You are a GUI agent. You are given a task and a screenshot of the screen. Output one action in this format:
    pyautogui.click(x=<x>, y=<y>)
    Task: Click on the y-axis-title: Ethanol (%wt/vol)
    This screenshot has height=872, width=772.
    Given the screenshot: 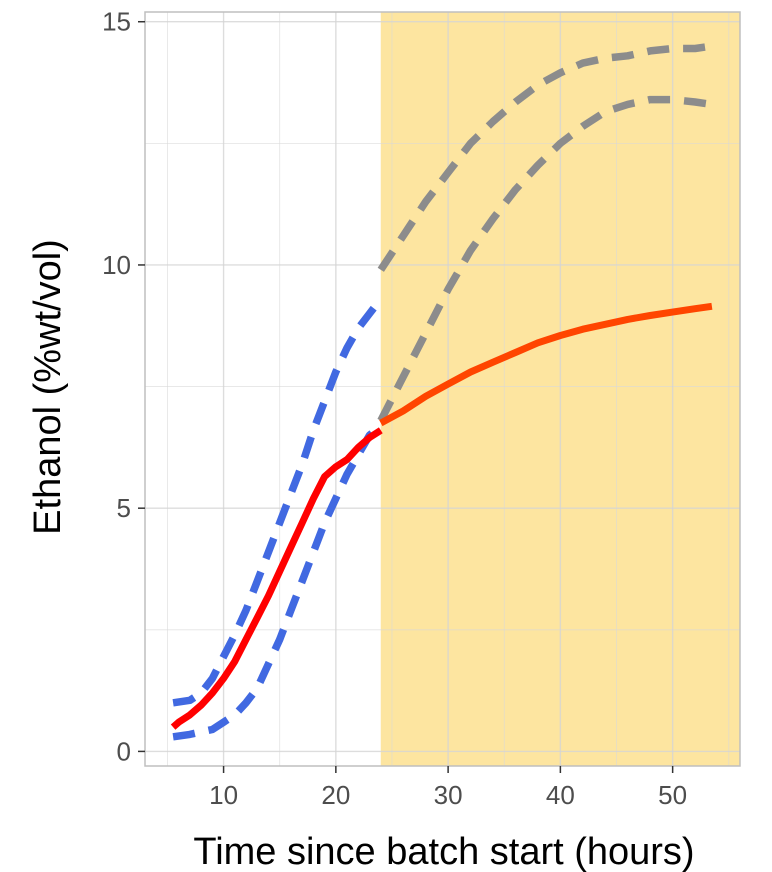 What is the action you would take?
    pyautogui.click(x=48, y=387)
    